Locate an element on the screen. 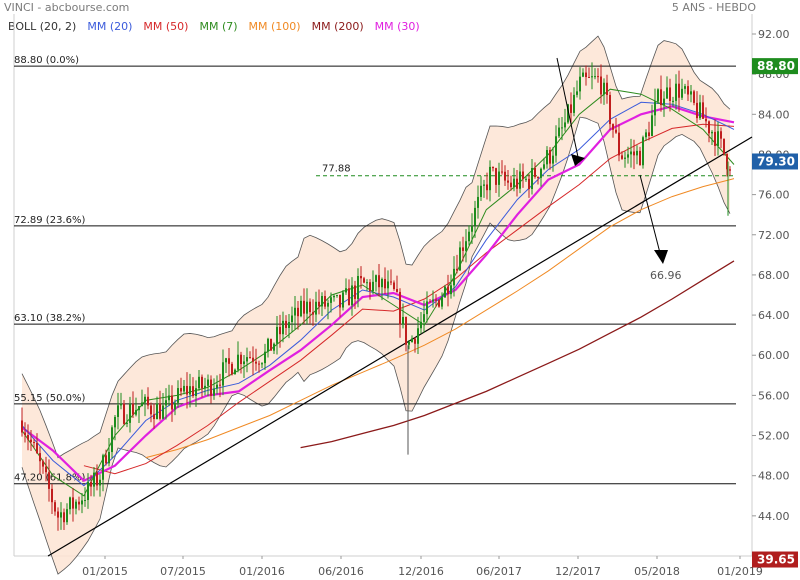 The image size is (800, 580). target-price-label: 66.96 is located at coordinates (666, 275).